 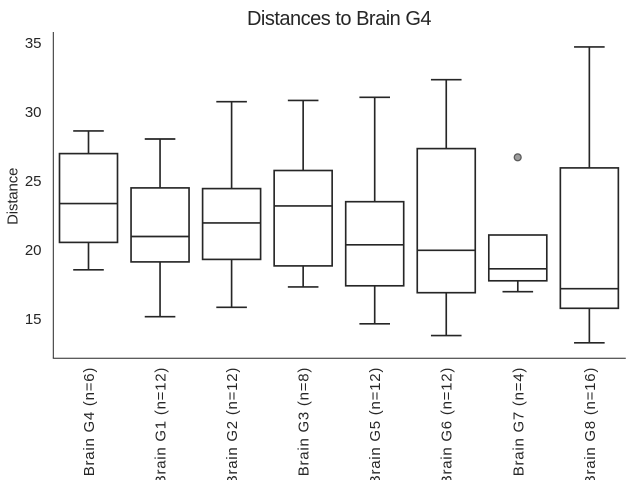 I want to click on svg-text: 15, so click(x=33, y=319).